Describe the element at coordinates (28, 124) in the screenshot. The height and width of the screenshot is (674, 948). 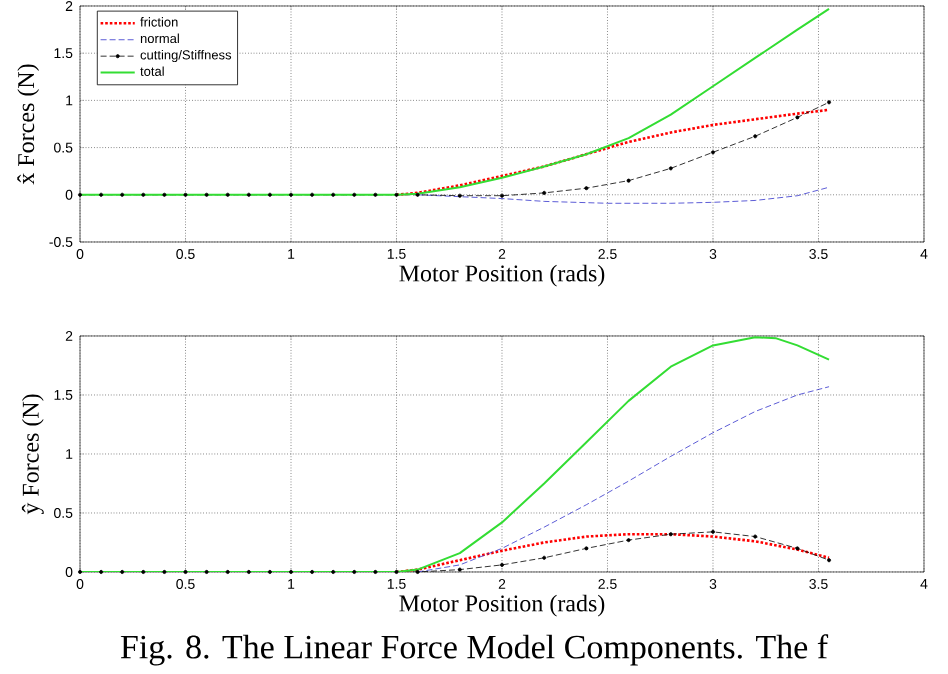
I see `y-axis-title: x̂ Forces (N)` at that location.